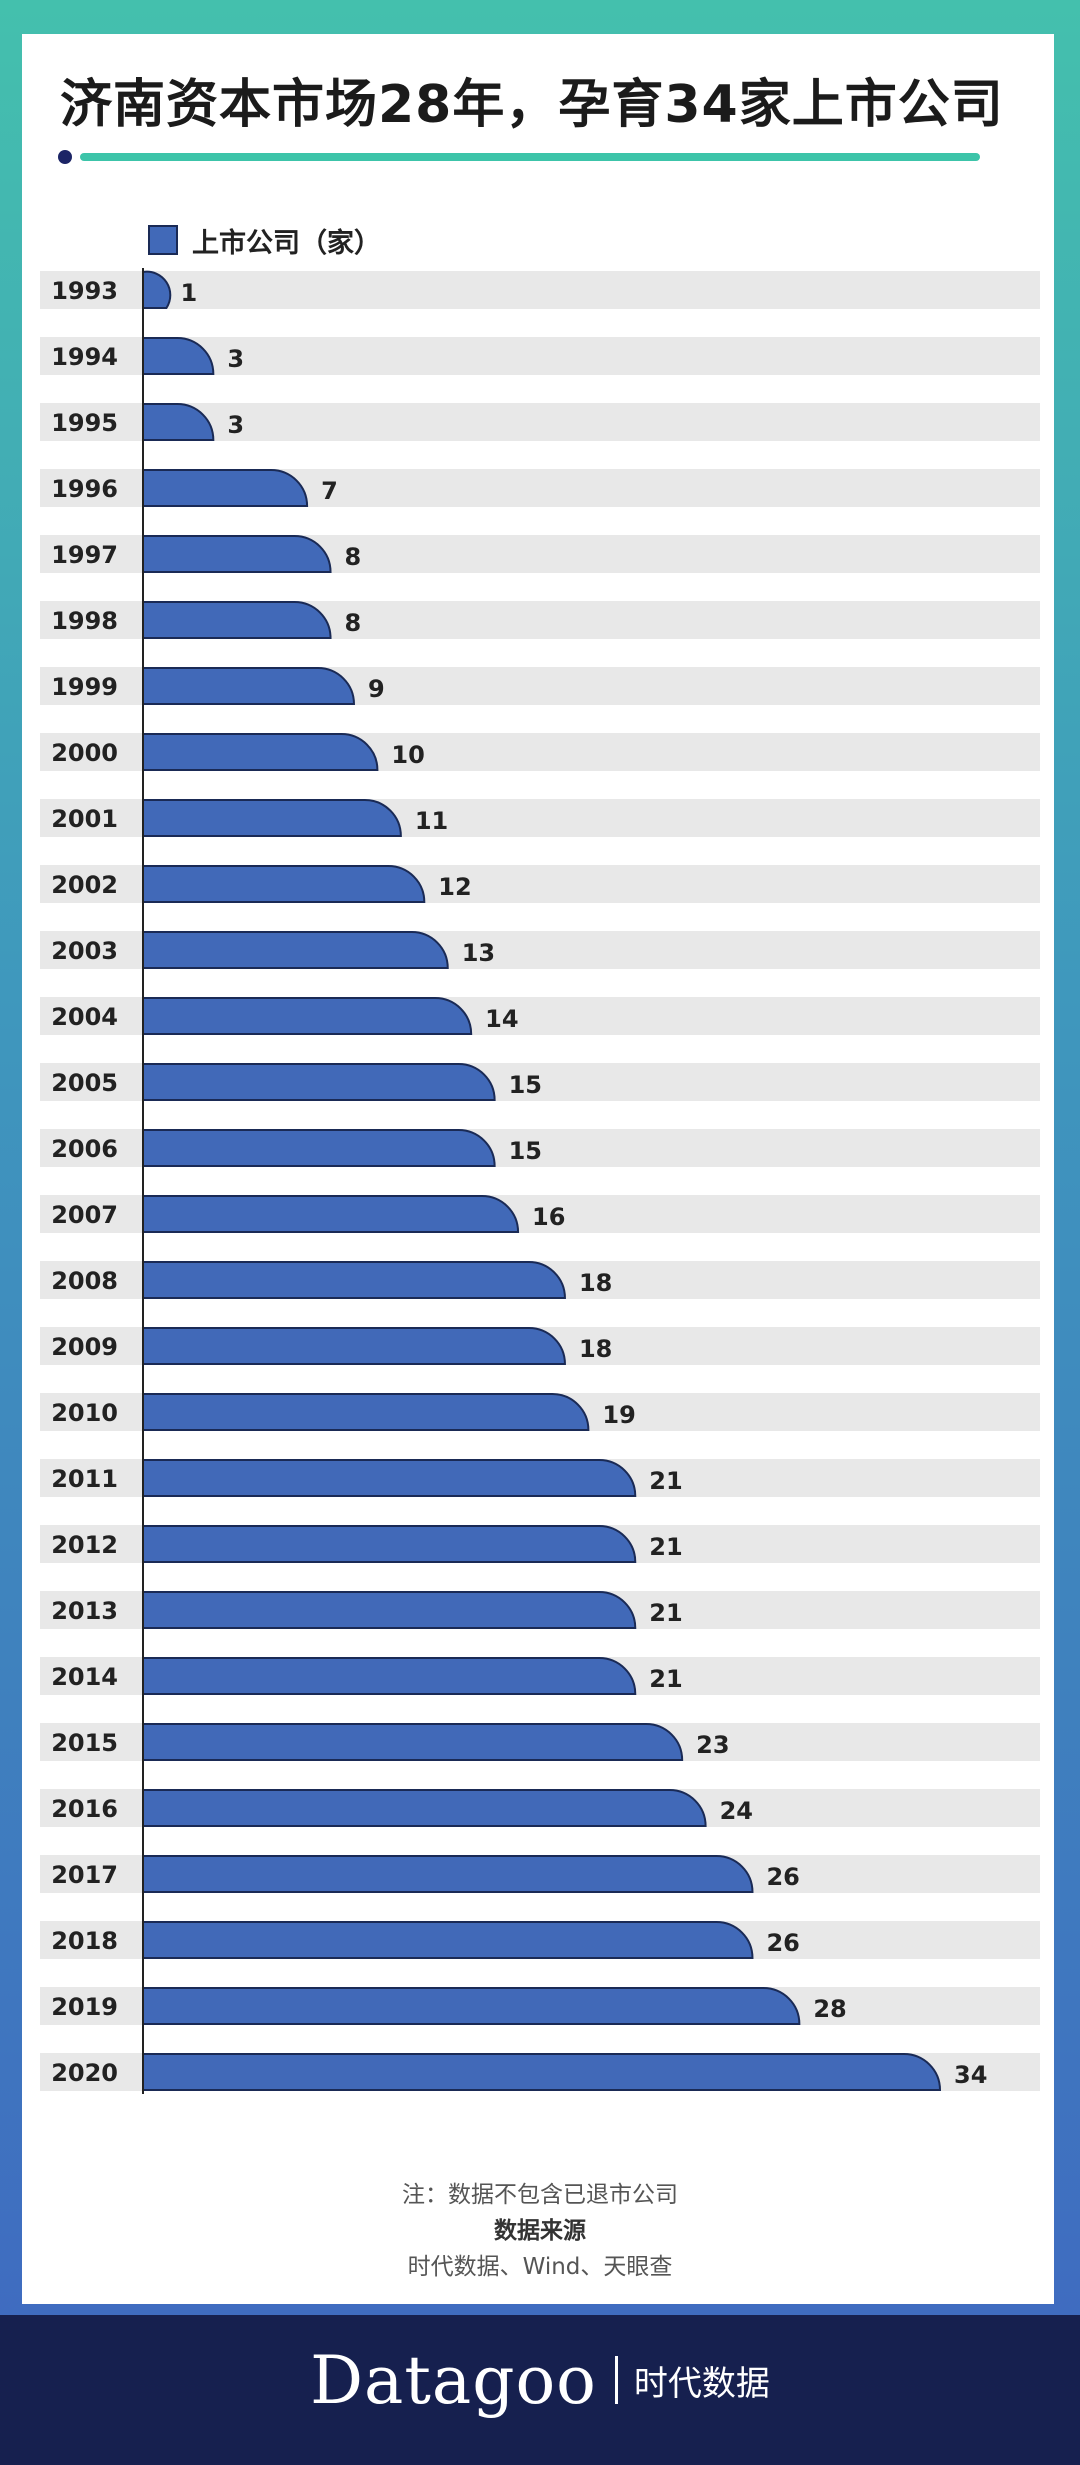 The width and height of the screenshot is (1080, 2465). Describe the element at coordinates (84, 753) in the screenshot. I see `category-label: 2000` at that location.